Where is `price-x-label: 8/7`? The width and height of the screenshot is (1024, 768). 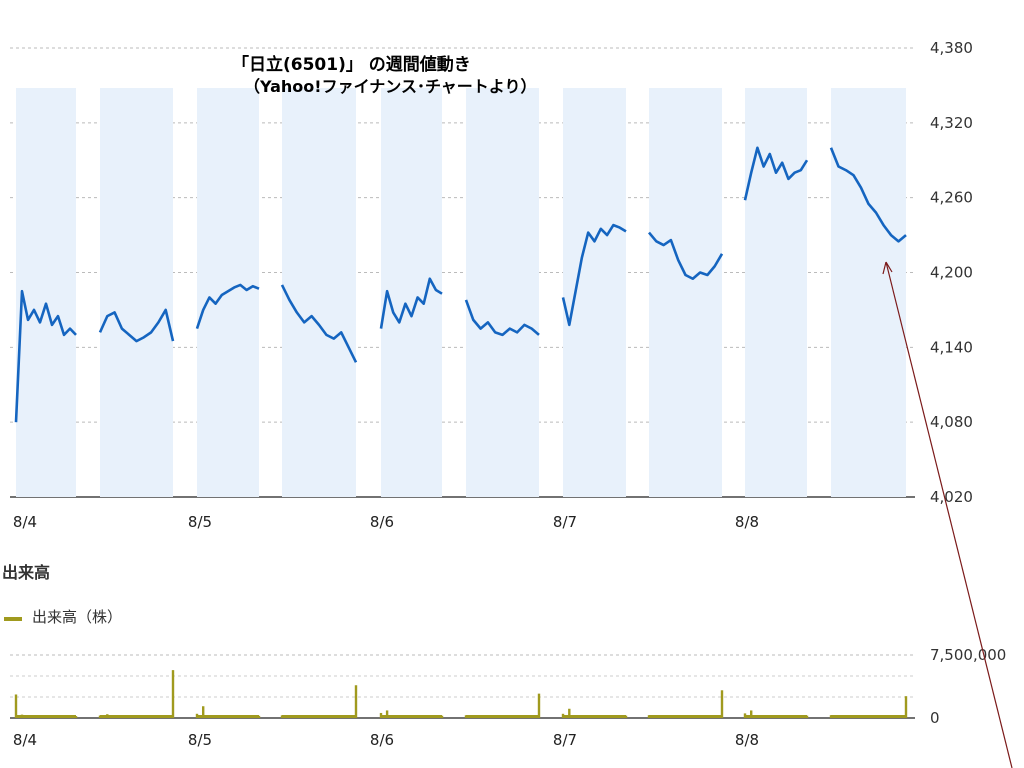 price-x-label: 8/7 is located at coordinates (565, 522).